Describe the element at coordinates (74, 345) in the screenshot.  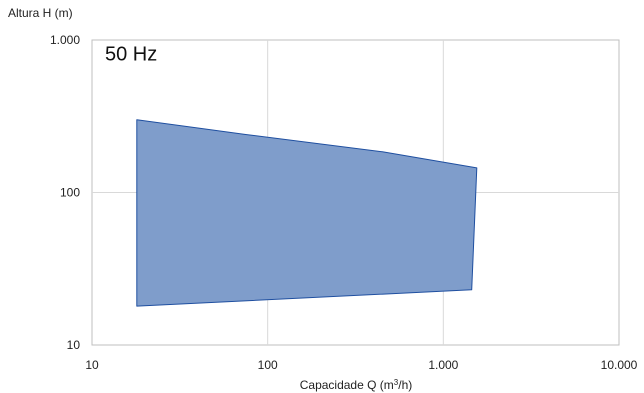
I see `y-tick-label-0: 10` at that location.